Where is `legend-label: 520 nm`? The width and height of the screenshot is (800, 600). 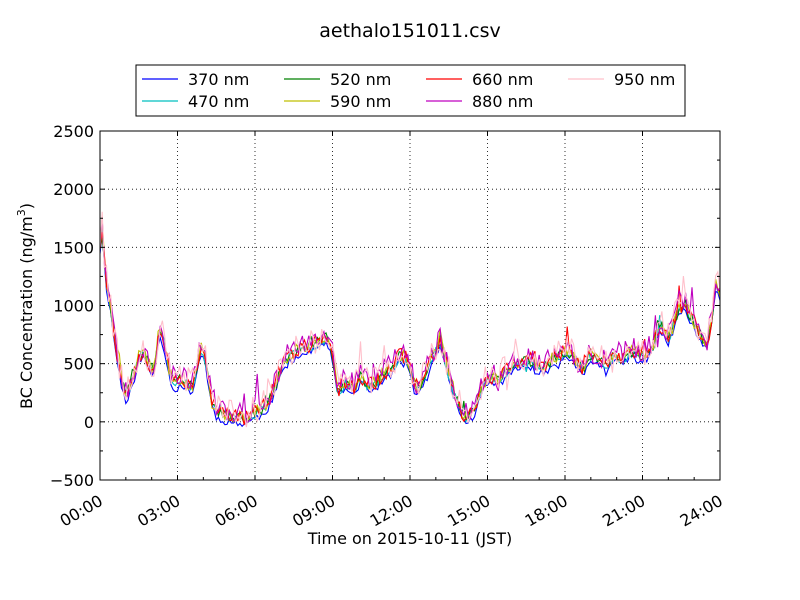 legend-label: 520 nm is located at coordinates (360, 79).